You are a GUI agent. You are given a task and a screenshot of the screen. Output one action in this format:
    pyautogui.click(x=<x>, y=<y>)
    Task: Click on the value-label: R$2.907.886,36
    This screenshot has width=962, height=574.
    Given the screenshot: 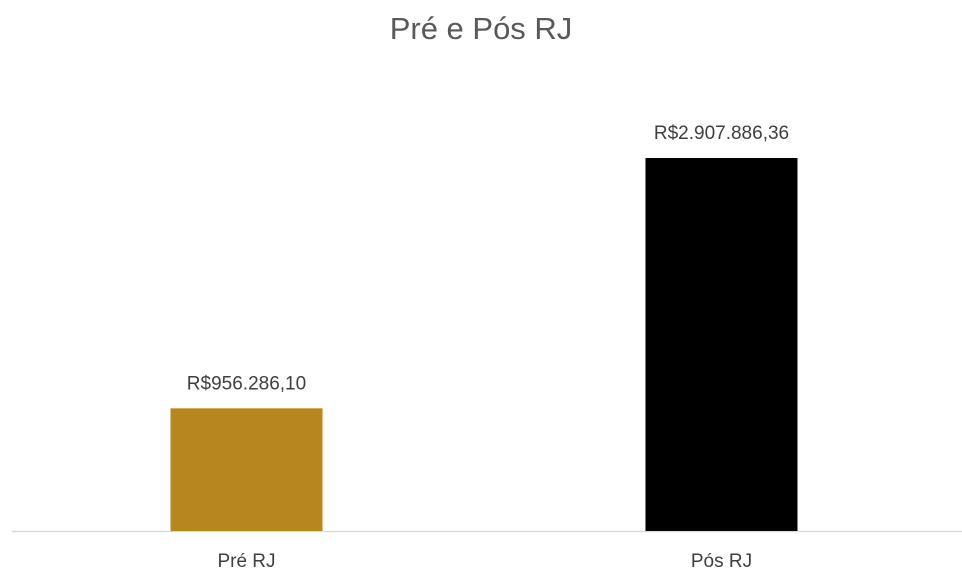 What is the action you would take?
    pyautogui.click(x=721, y=133)
    